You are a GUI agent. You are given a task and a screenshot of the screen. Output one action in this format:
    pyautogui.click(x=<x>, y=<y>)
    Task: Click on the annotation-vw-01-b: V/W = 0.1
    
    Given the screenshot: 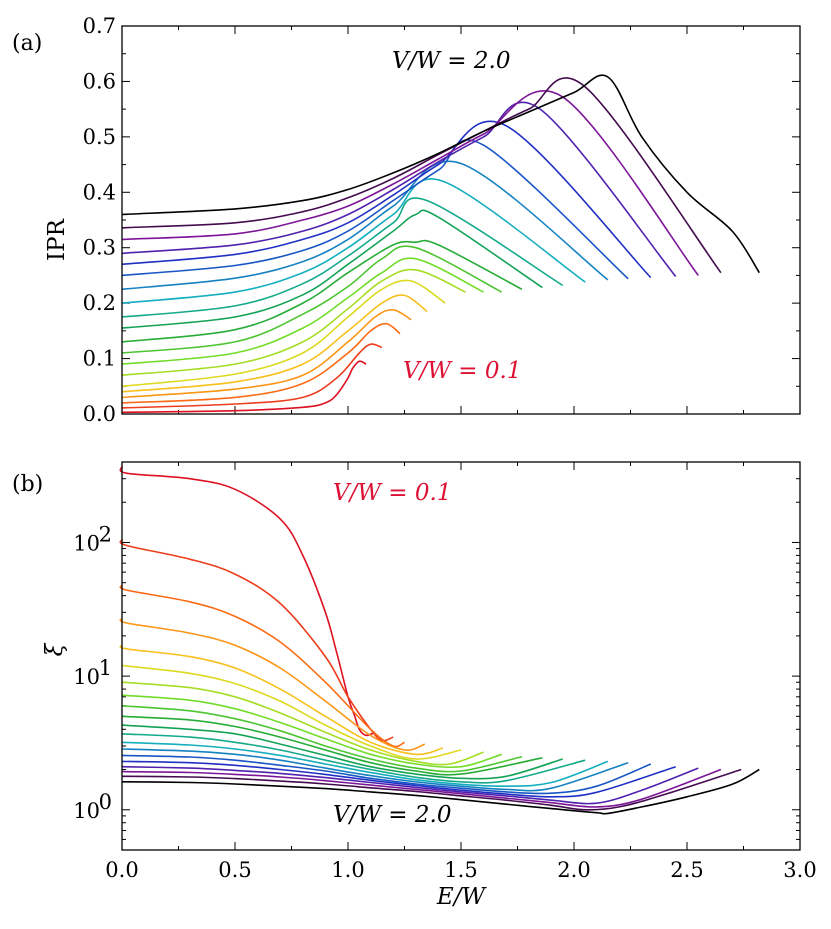 What is the action you would take?
    pyautogui.click(x=392, y=493)
    